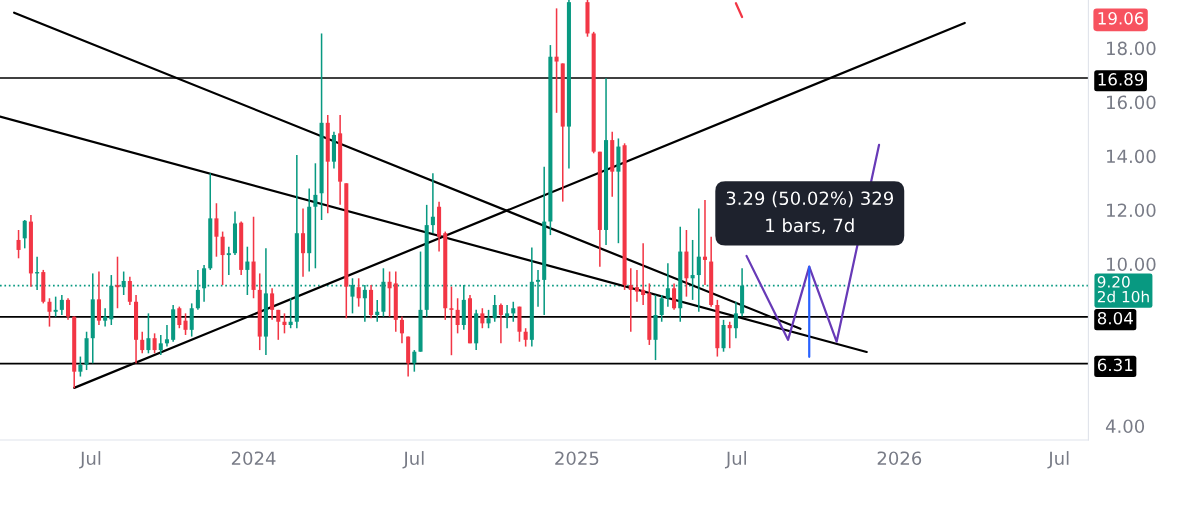 This screenshot has width=1200, height=532. Describe the element at coordinates (1131, 48) in the screenshot. I see `y-tick-label: 18.00` at that location.